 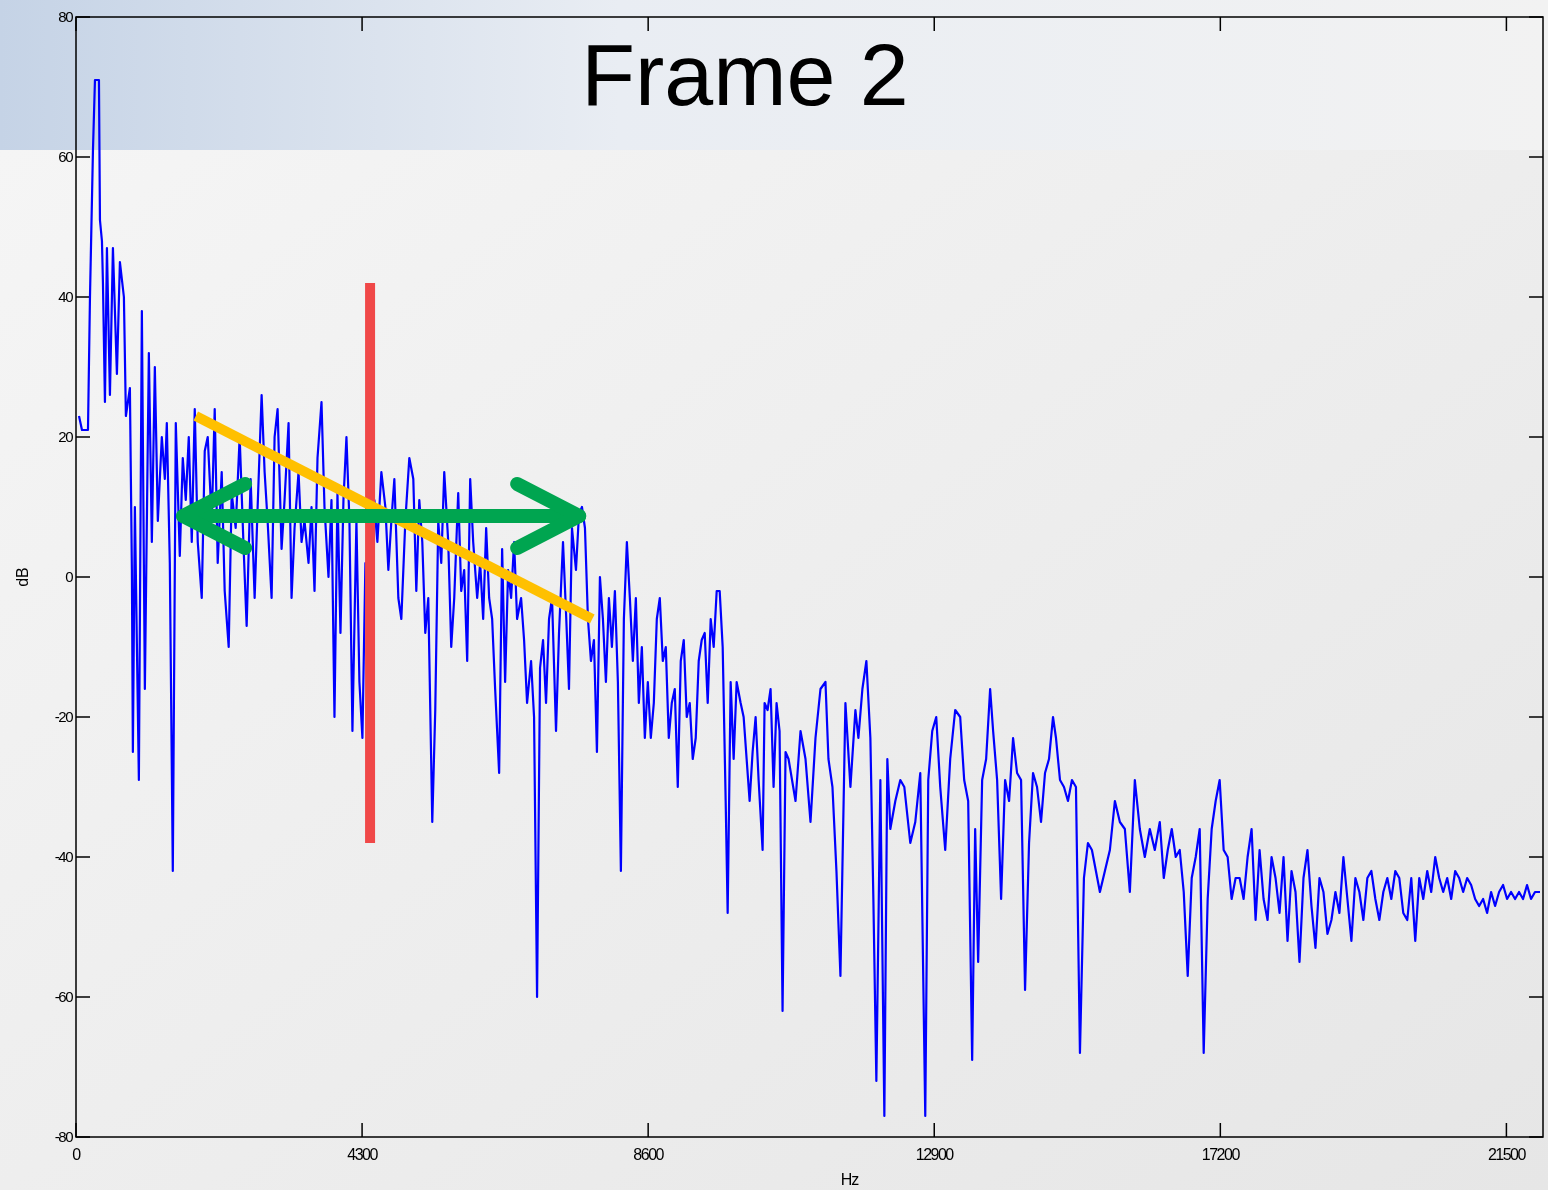 What do you see at coordinates (1221, 1154) in the screenshot?
I see `x-tick-label: 17200` at bounding box center [1221, 1154].